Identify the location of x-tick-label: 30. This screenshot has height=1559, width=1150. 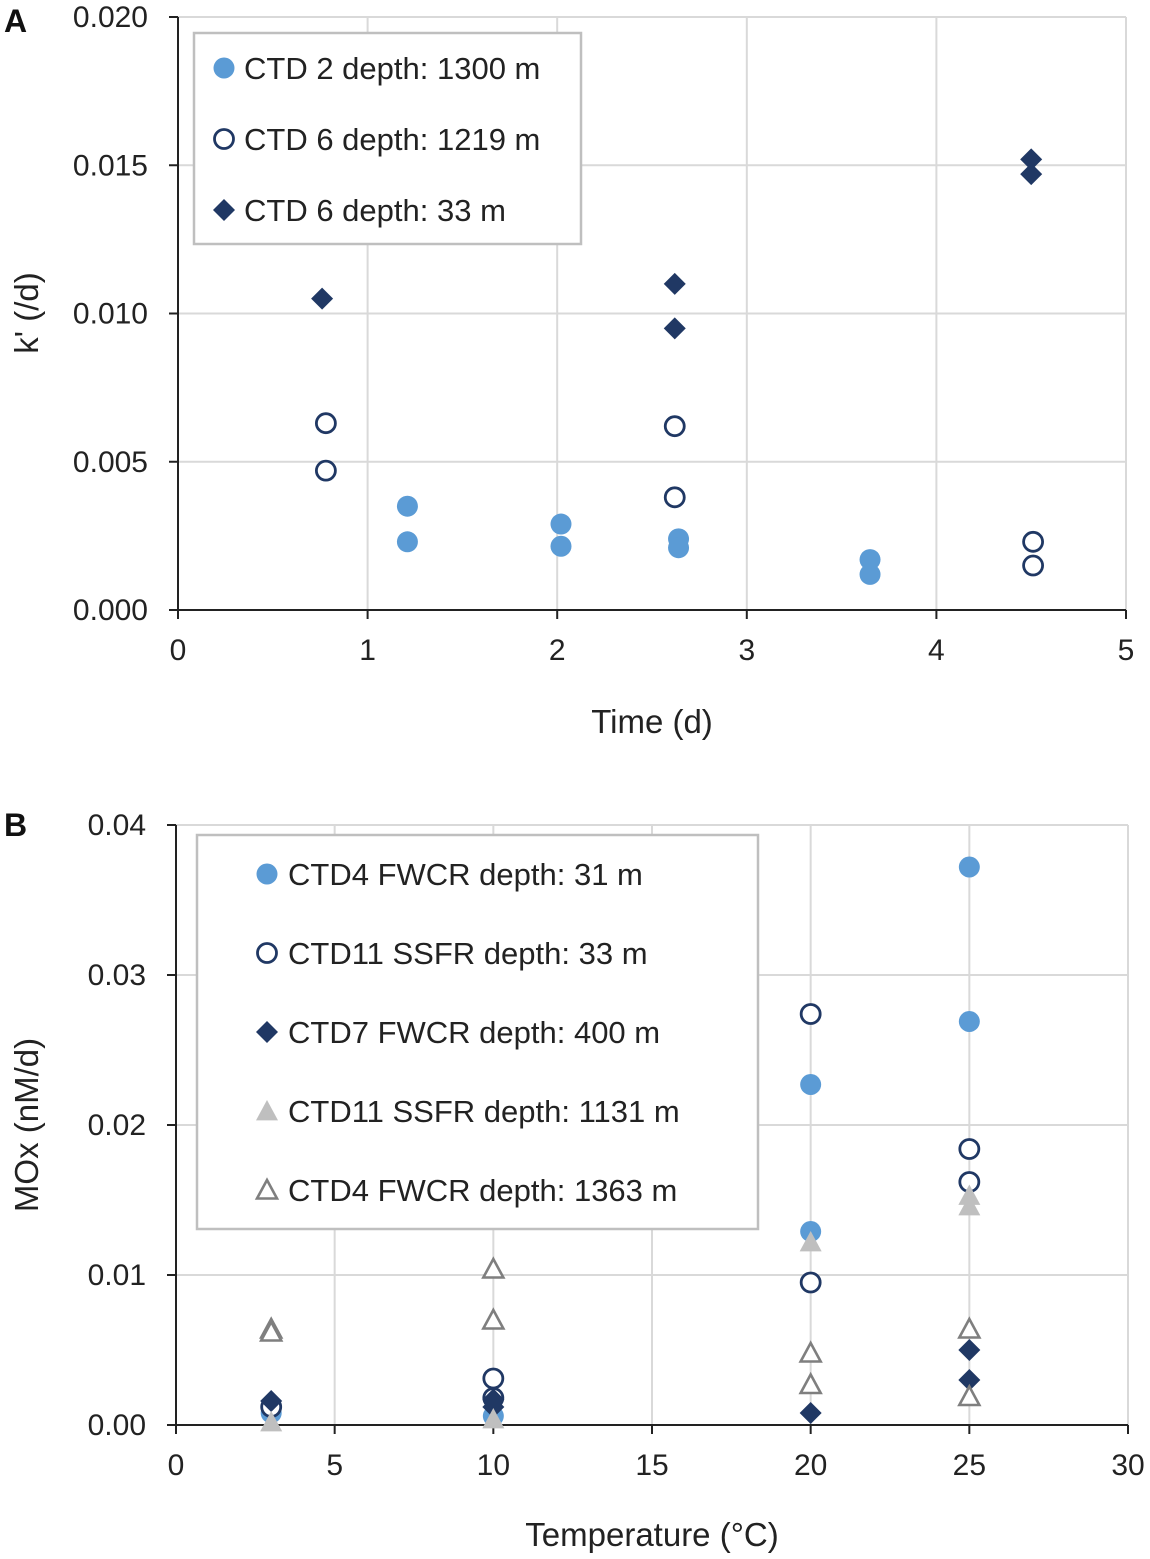
(1127, 1465).